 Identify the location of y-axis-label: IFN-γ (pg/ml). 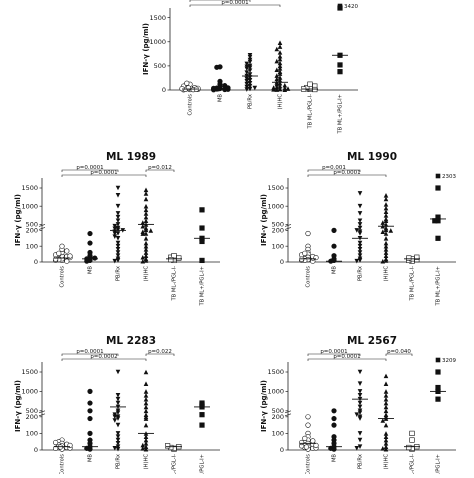
(18, 220).